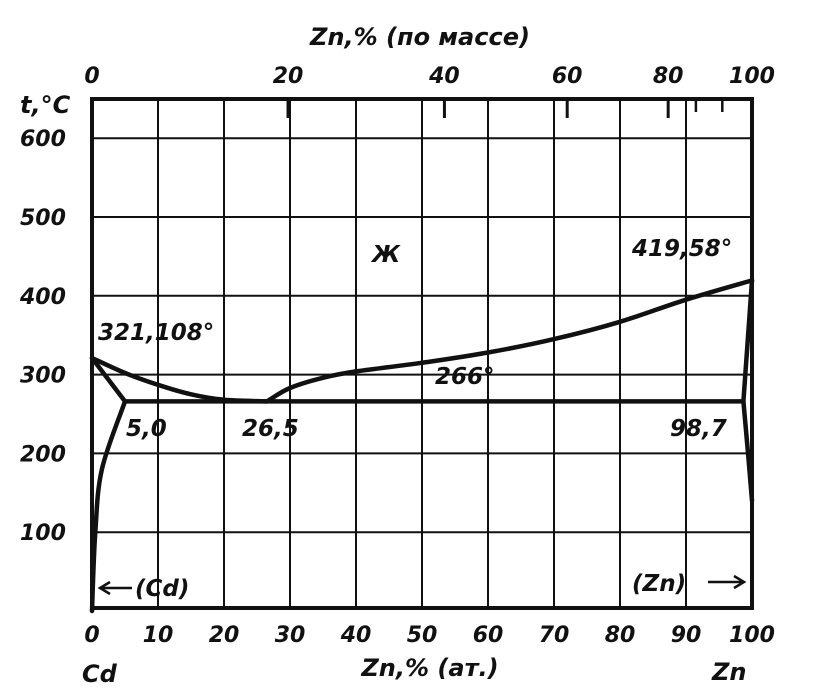  What do you see at coordinates (43, 139) in the screenshot?
I see `y-tick-label: 600` at bounding box center [43, 139].